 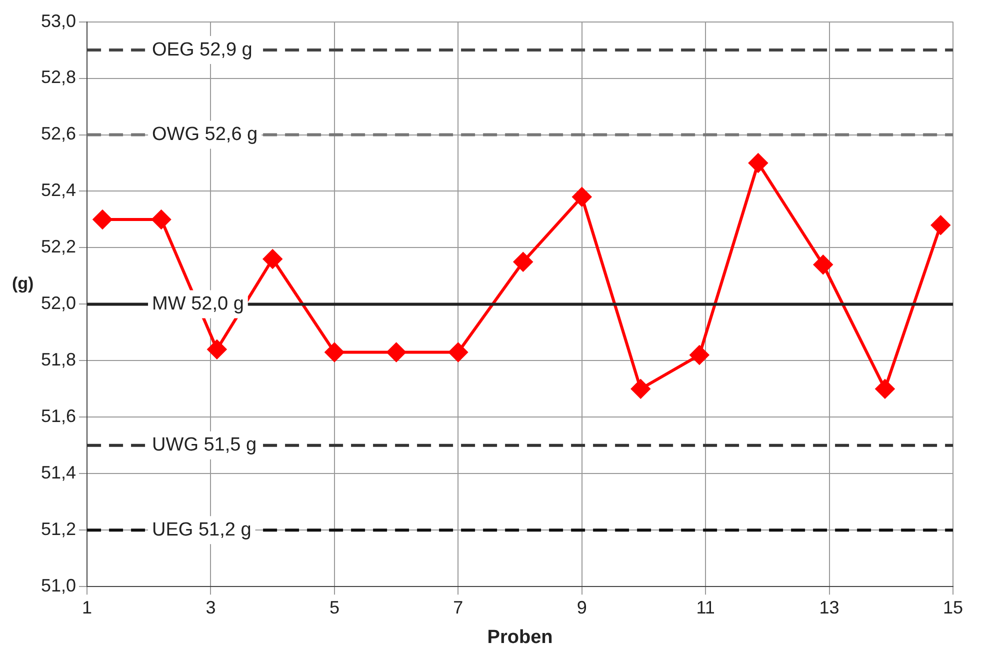 I want to click on ref-line-label: OWG 52,6 g, so click(x=205, y=134).